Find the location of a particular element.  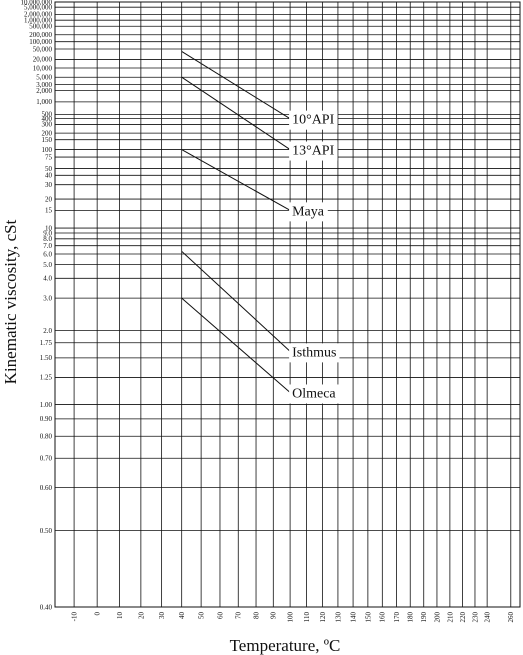

series-label-1: 13°API is located at coordinates (313, 151).